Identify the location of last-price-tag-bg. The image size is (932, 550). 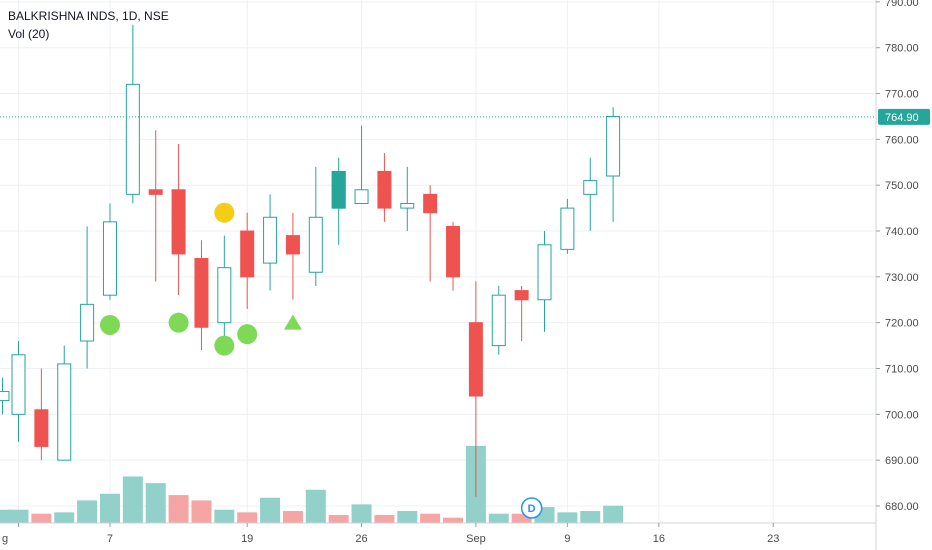
(904, 116).